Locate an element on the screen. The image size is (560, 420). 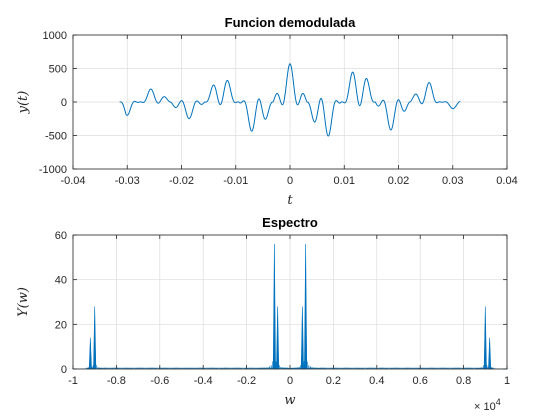
x-tick-label: 0.02 is located at coordinates (398, 181).